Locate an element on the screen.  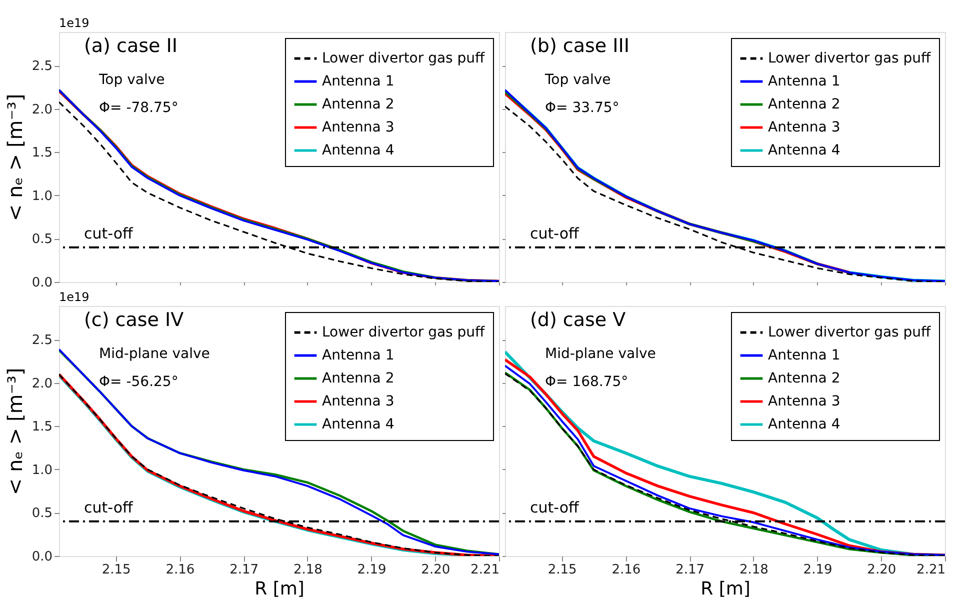
chart-title: (a) case II is located at coordinates (131, 46).